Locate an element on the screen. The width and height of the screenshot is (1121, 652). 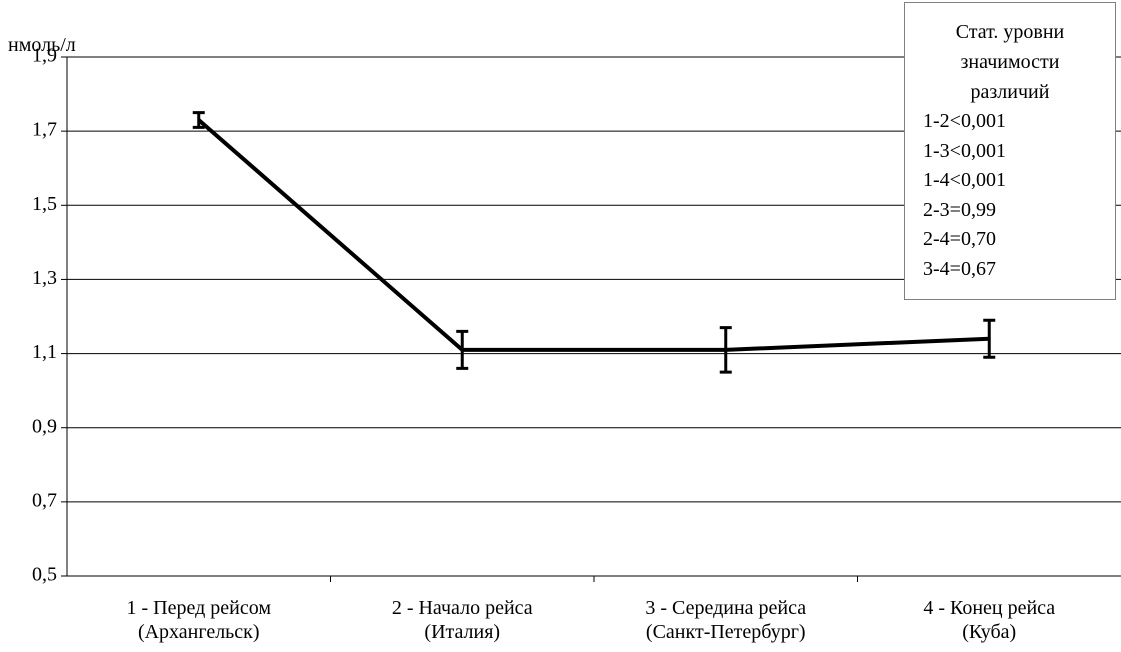
x-tick-label: 4 - Конец рейса (Куба) is located at coordinates (989, 620).